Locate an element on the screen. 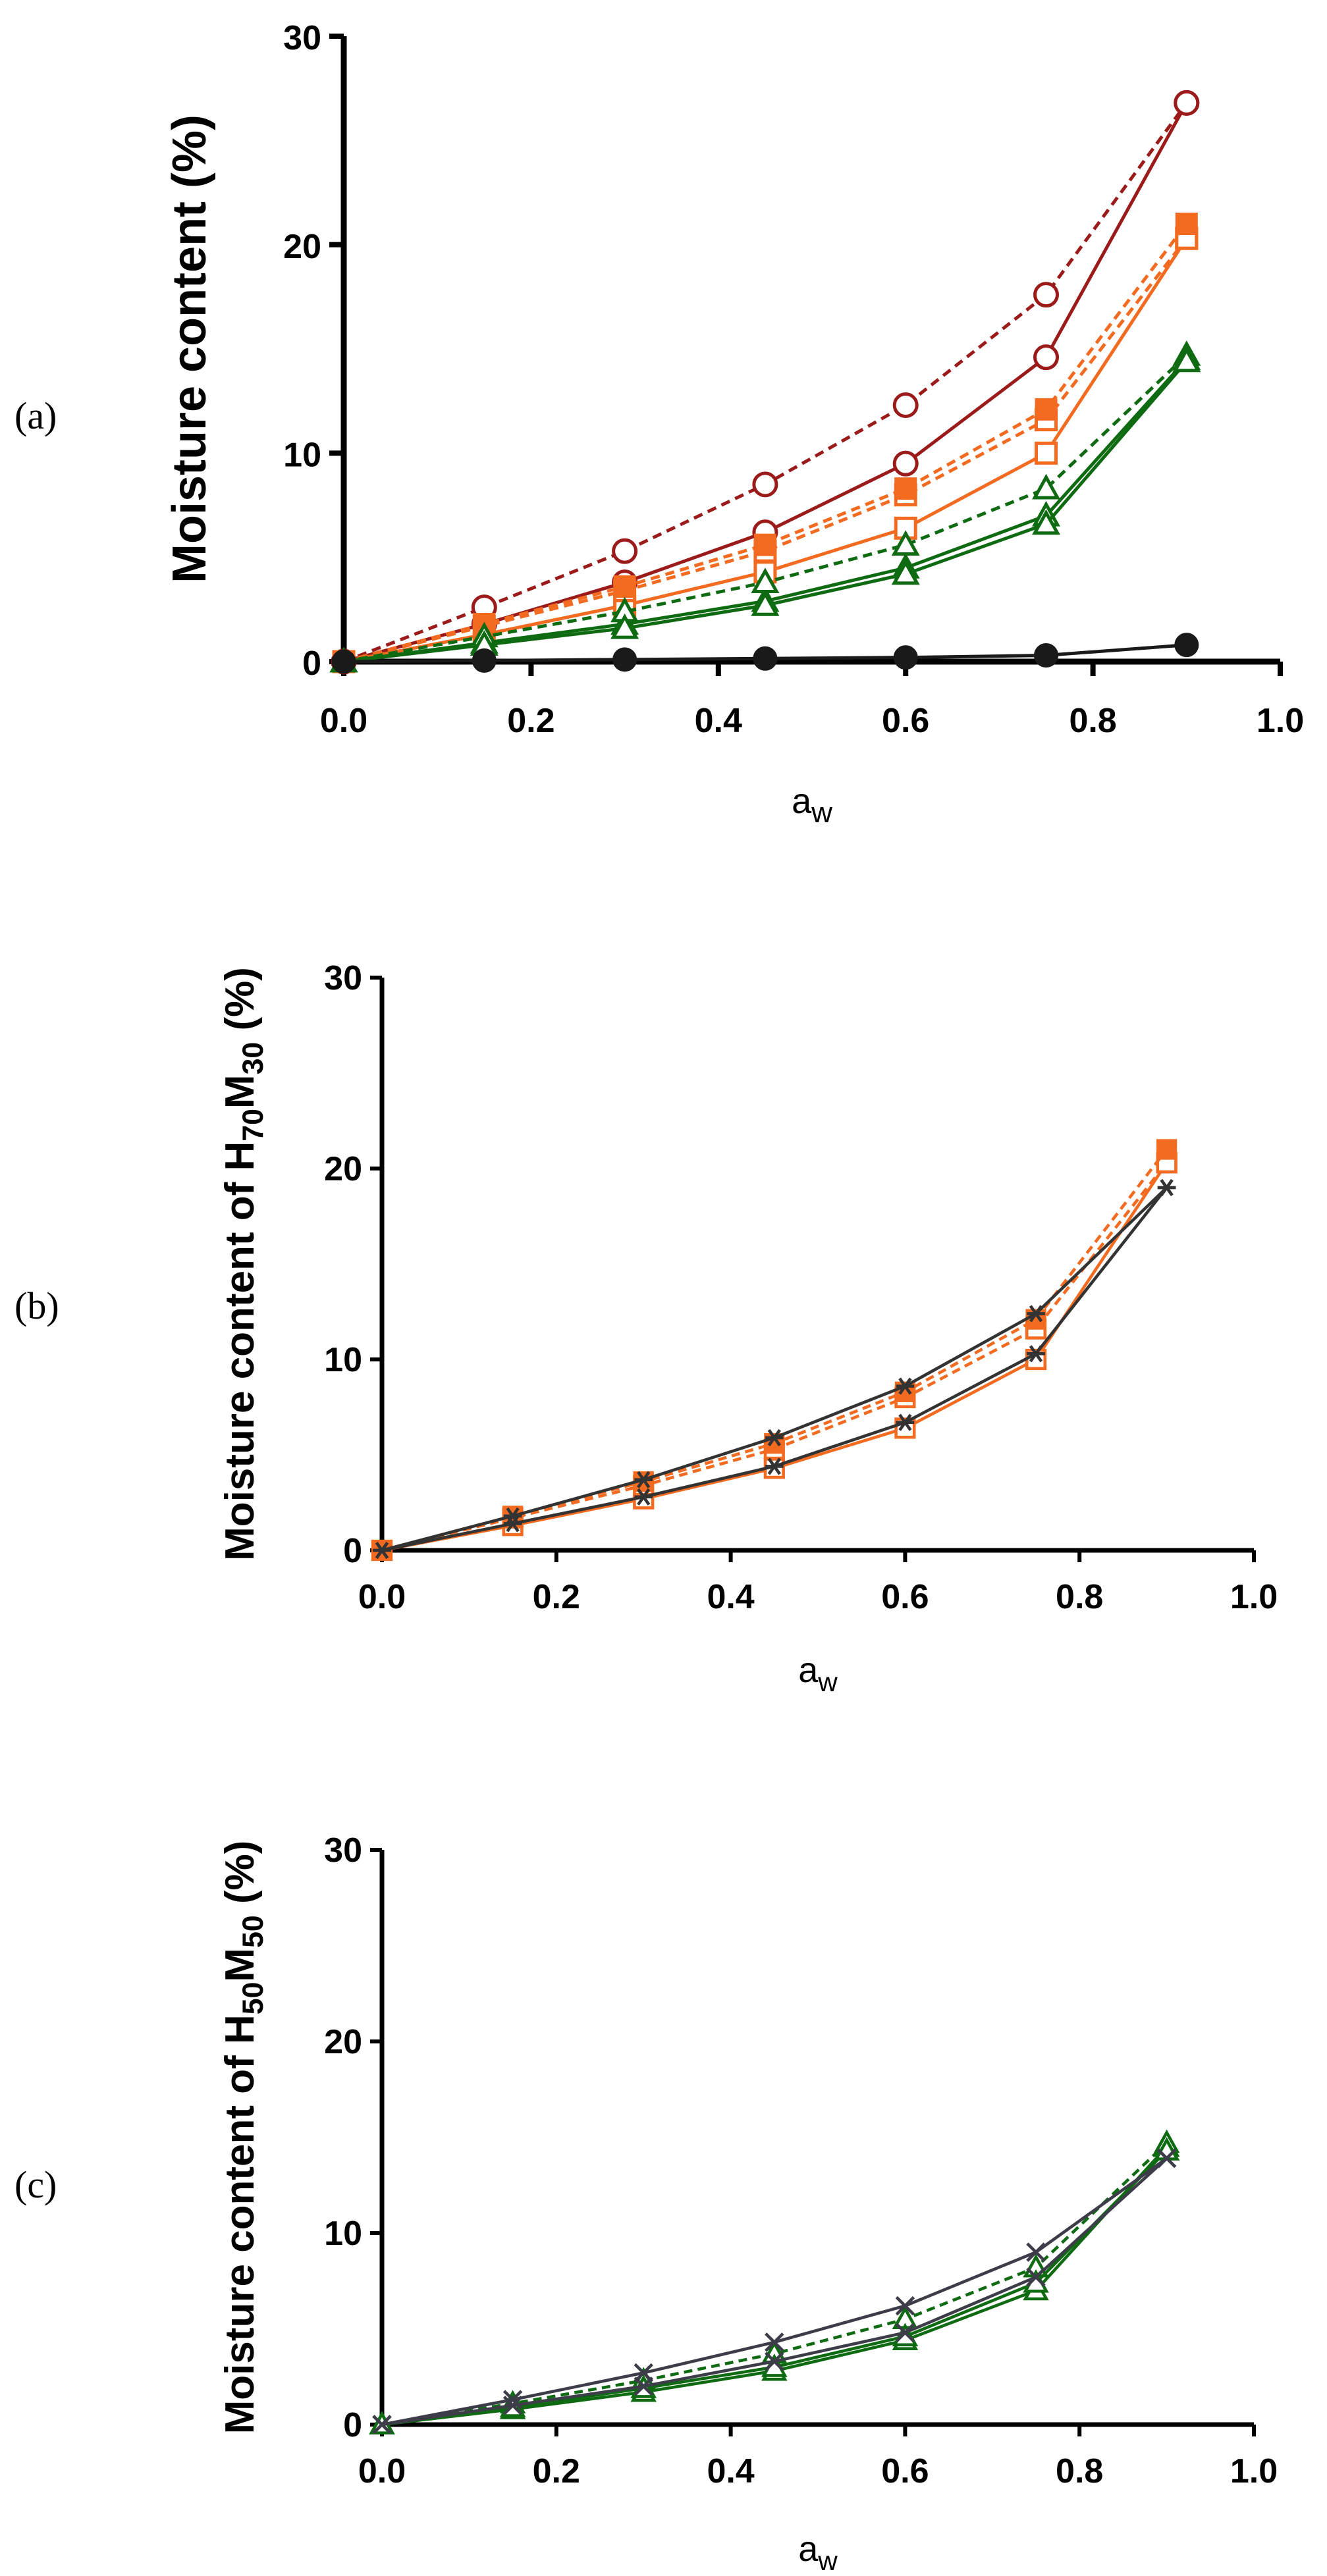  y-axis-title: Moisture content of H50M50 (%) is located at coordinates (243, 2137).